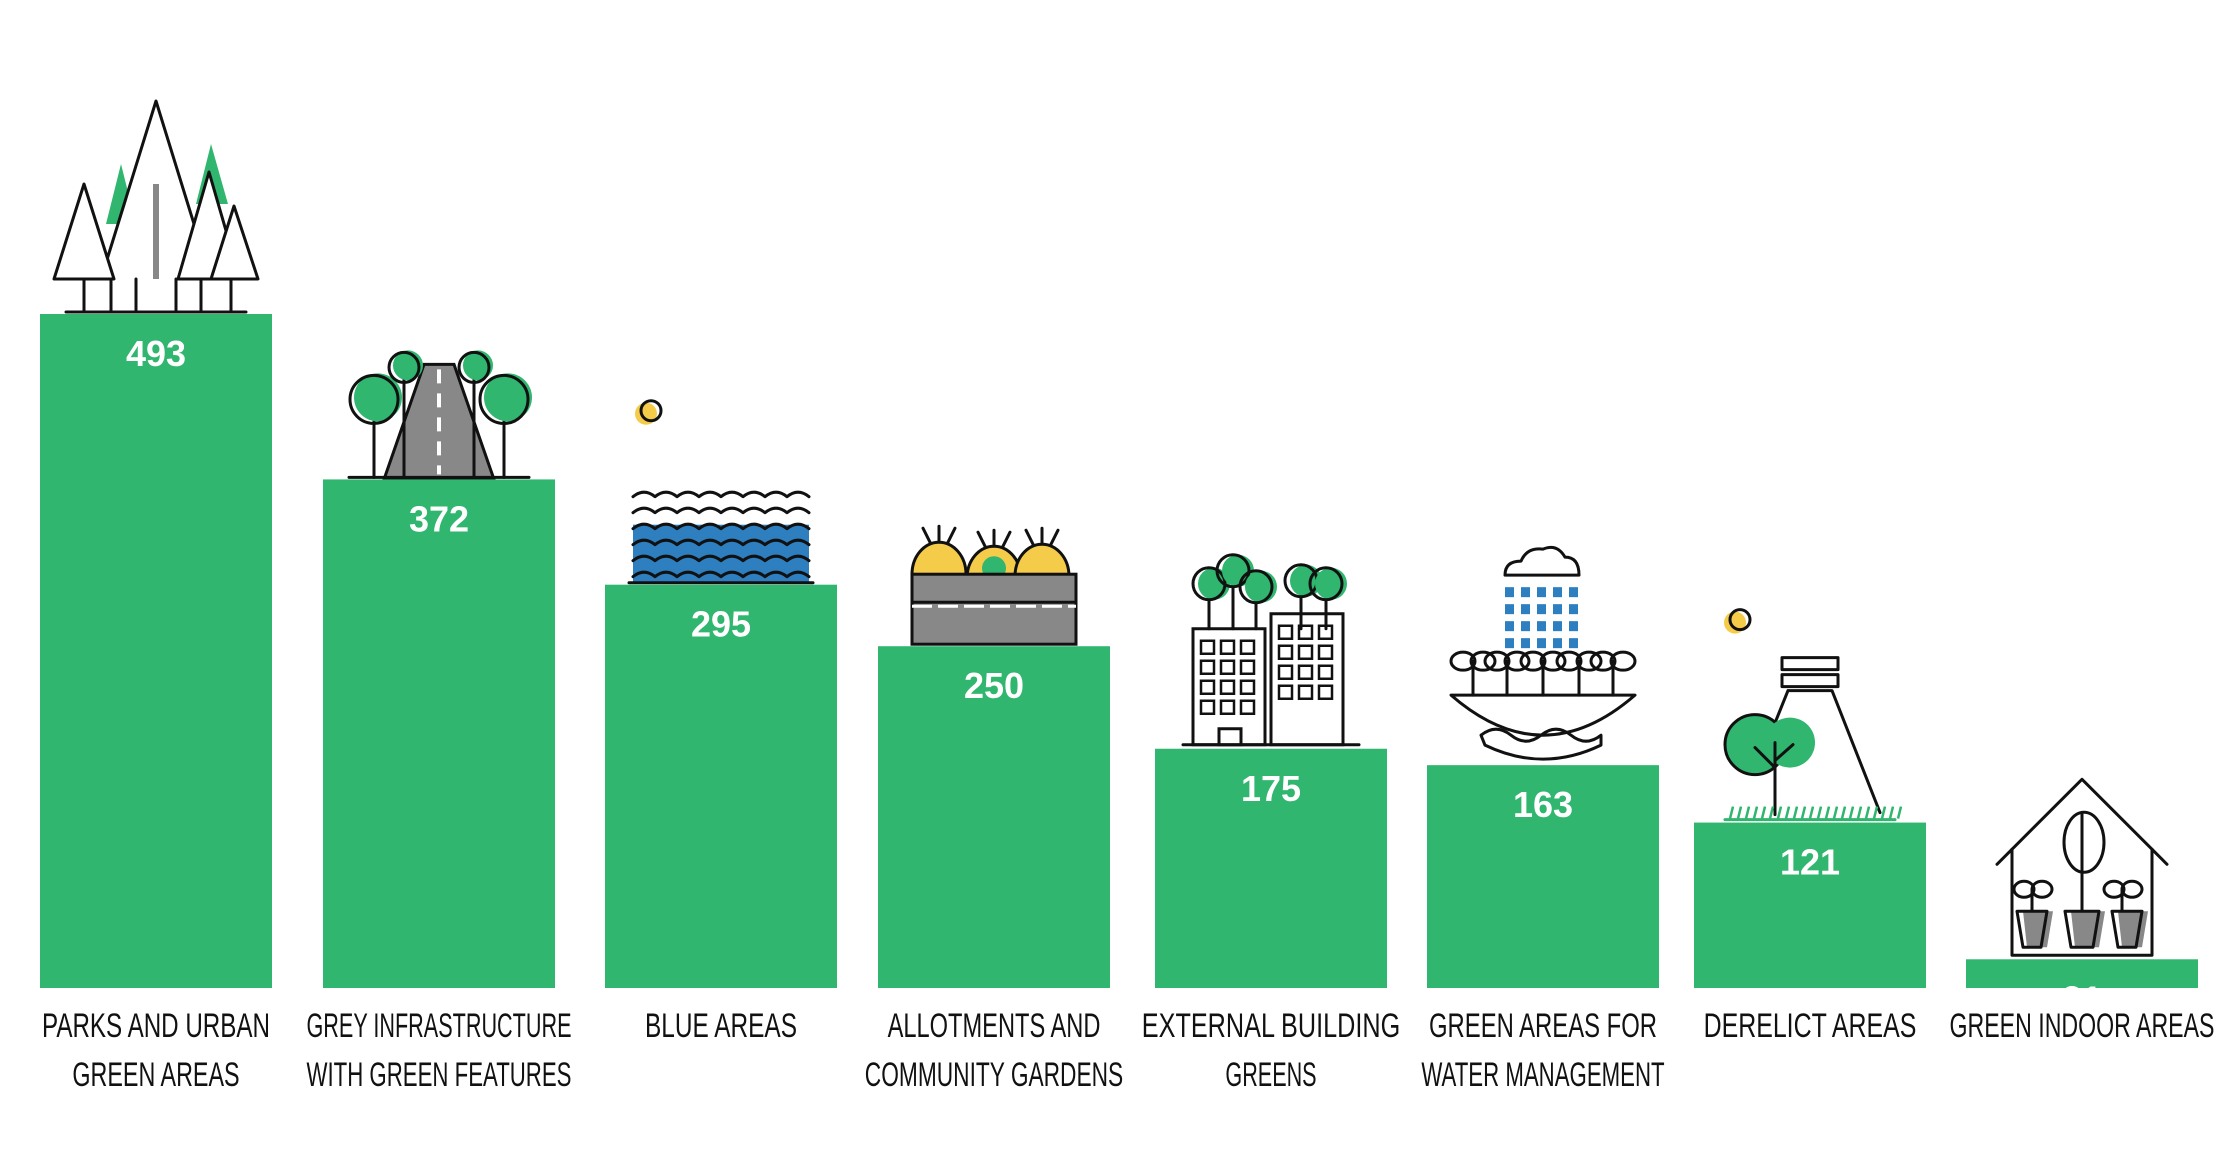  Describe the element at coordinates (1813, 715) in the screenshot. I see `derelict-plant-icon` at that location.